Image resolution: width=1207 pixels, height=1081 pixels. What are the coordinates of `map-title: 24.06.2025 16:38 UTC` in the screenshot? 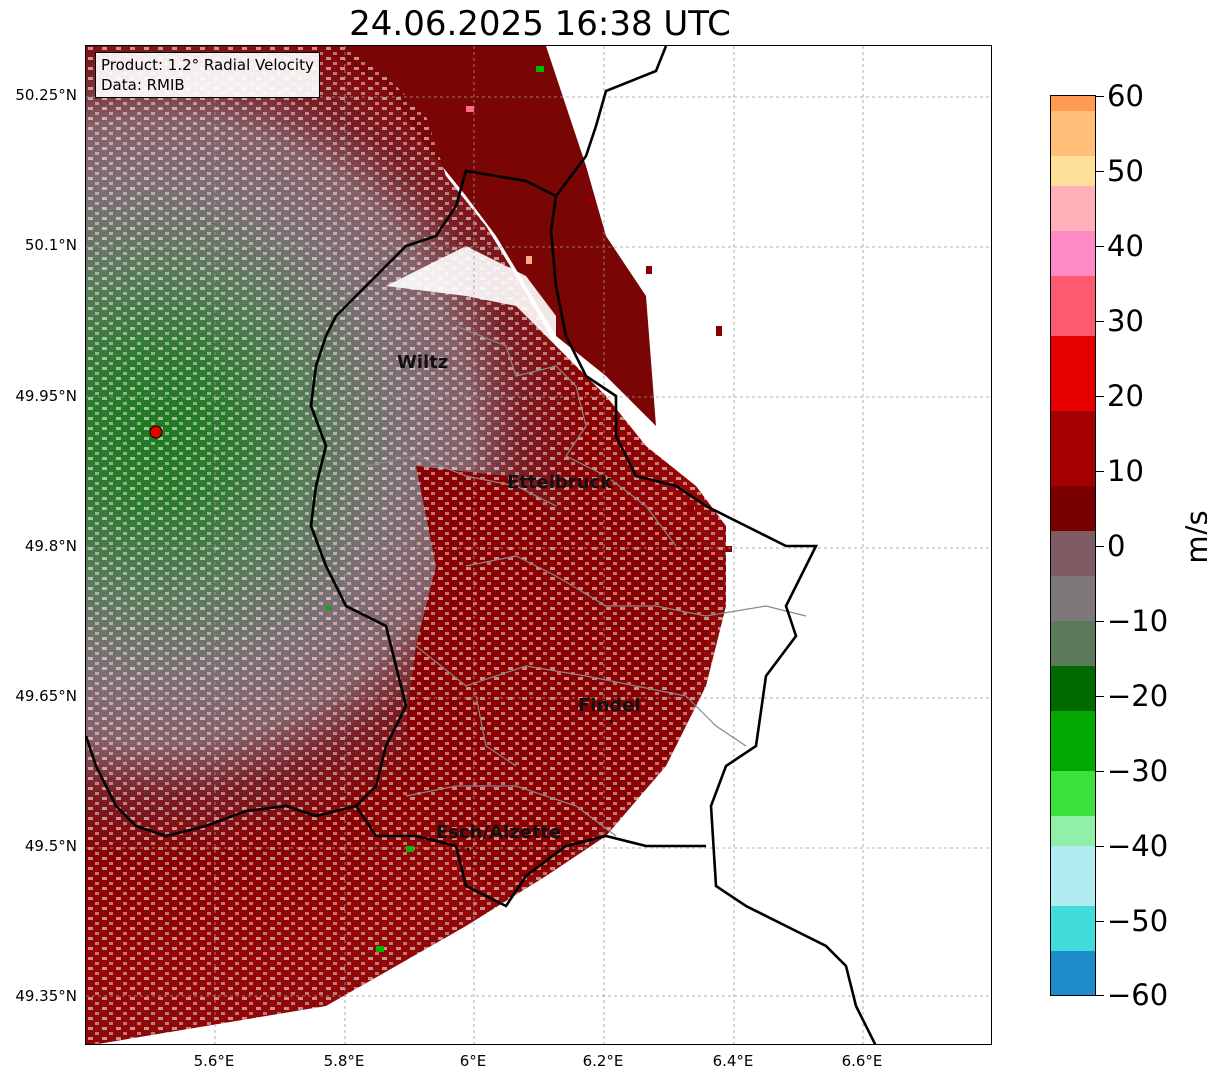 It's located at (540, 24).